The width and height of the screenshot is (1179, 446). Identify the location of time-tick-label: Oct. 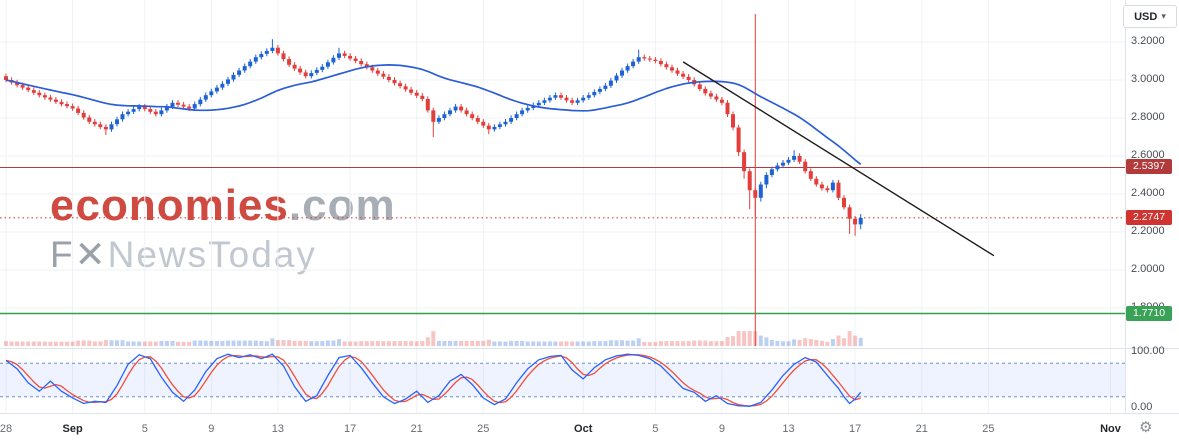
(583, 429).